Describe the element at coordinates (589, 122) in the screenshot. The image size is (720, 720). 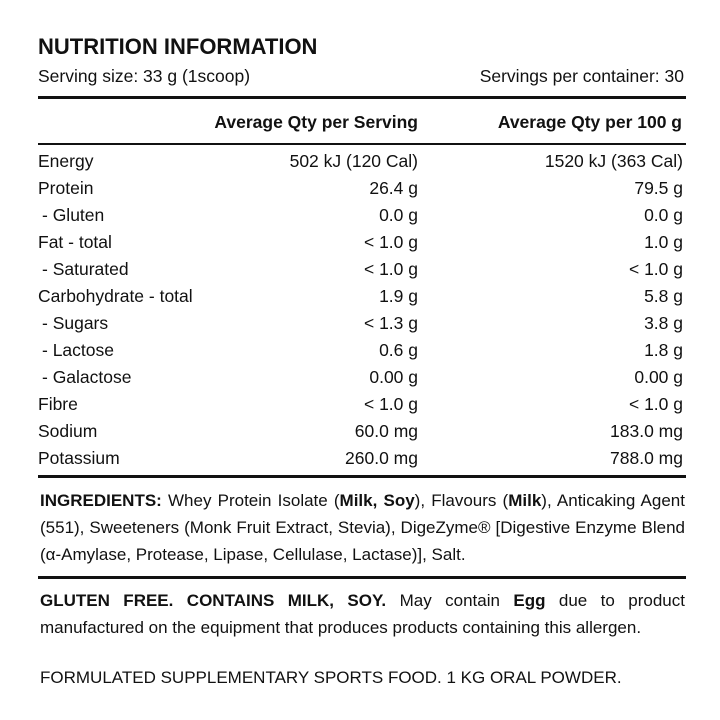
I see `column-header: Average Qty per 100 g` at that location.